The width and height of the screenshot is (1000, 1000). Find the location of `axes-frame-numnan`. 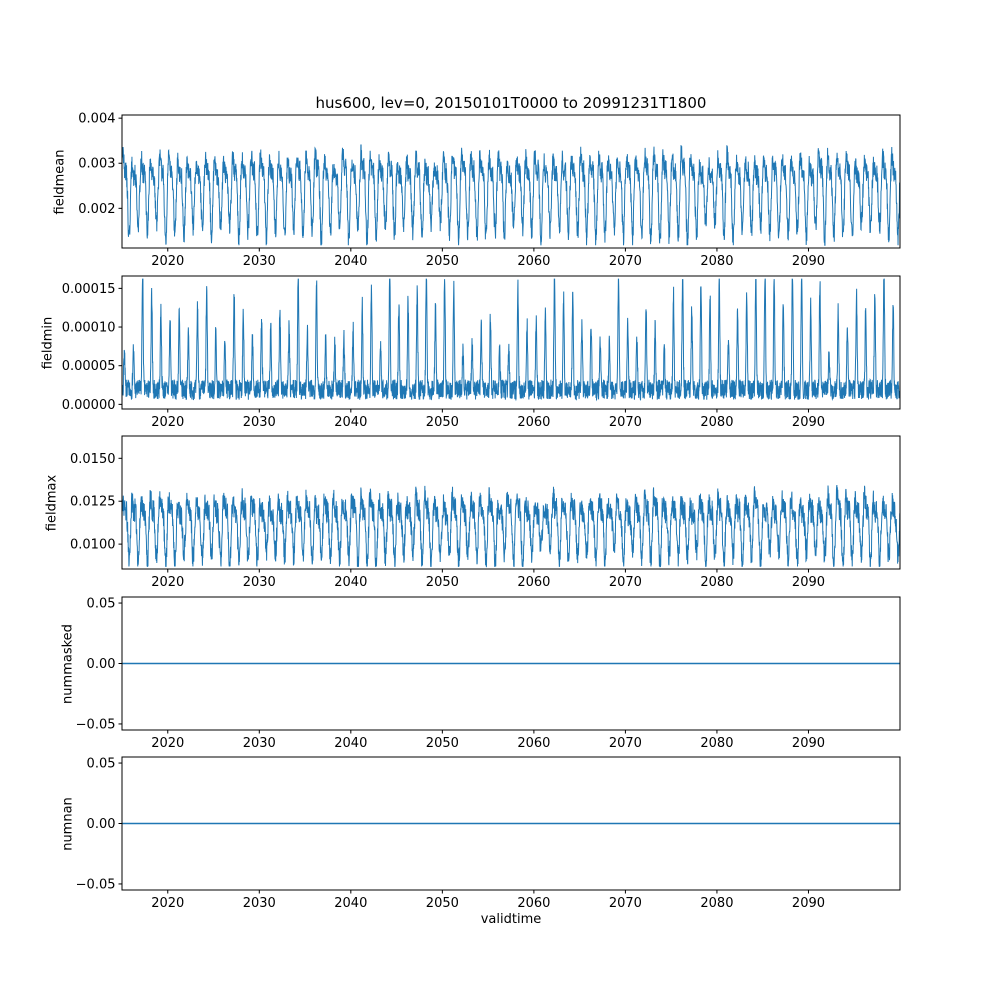

axes-frame-numnan is located at coordinates (511, 823).